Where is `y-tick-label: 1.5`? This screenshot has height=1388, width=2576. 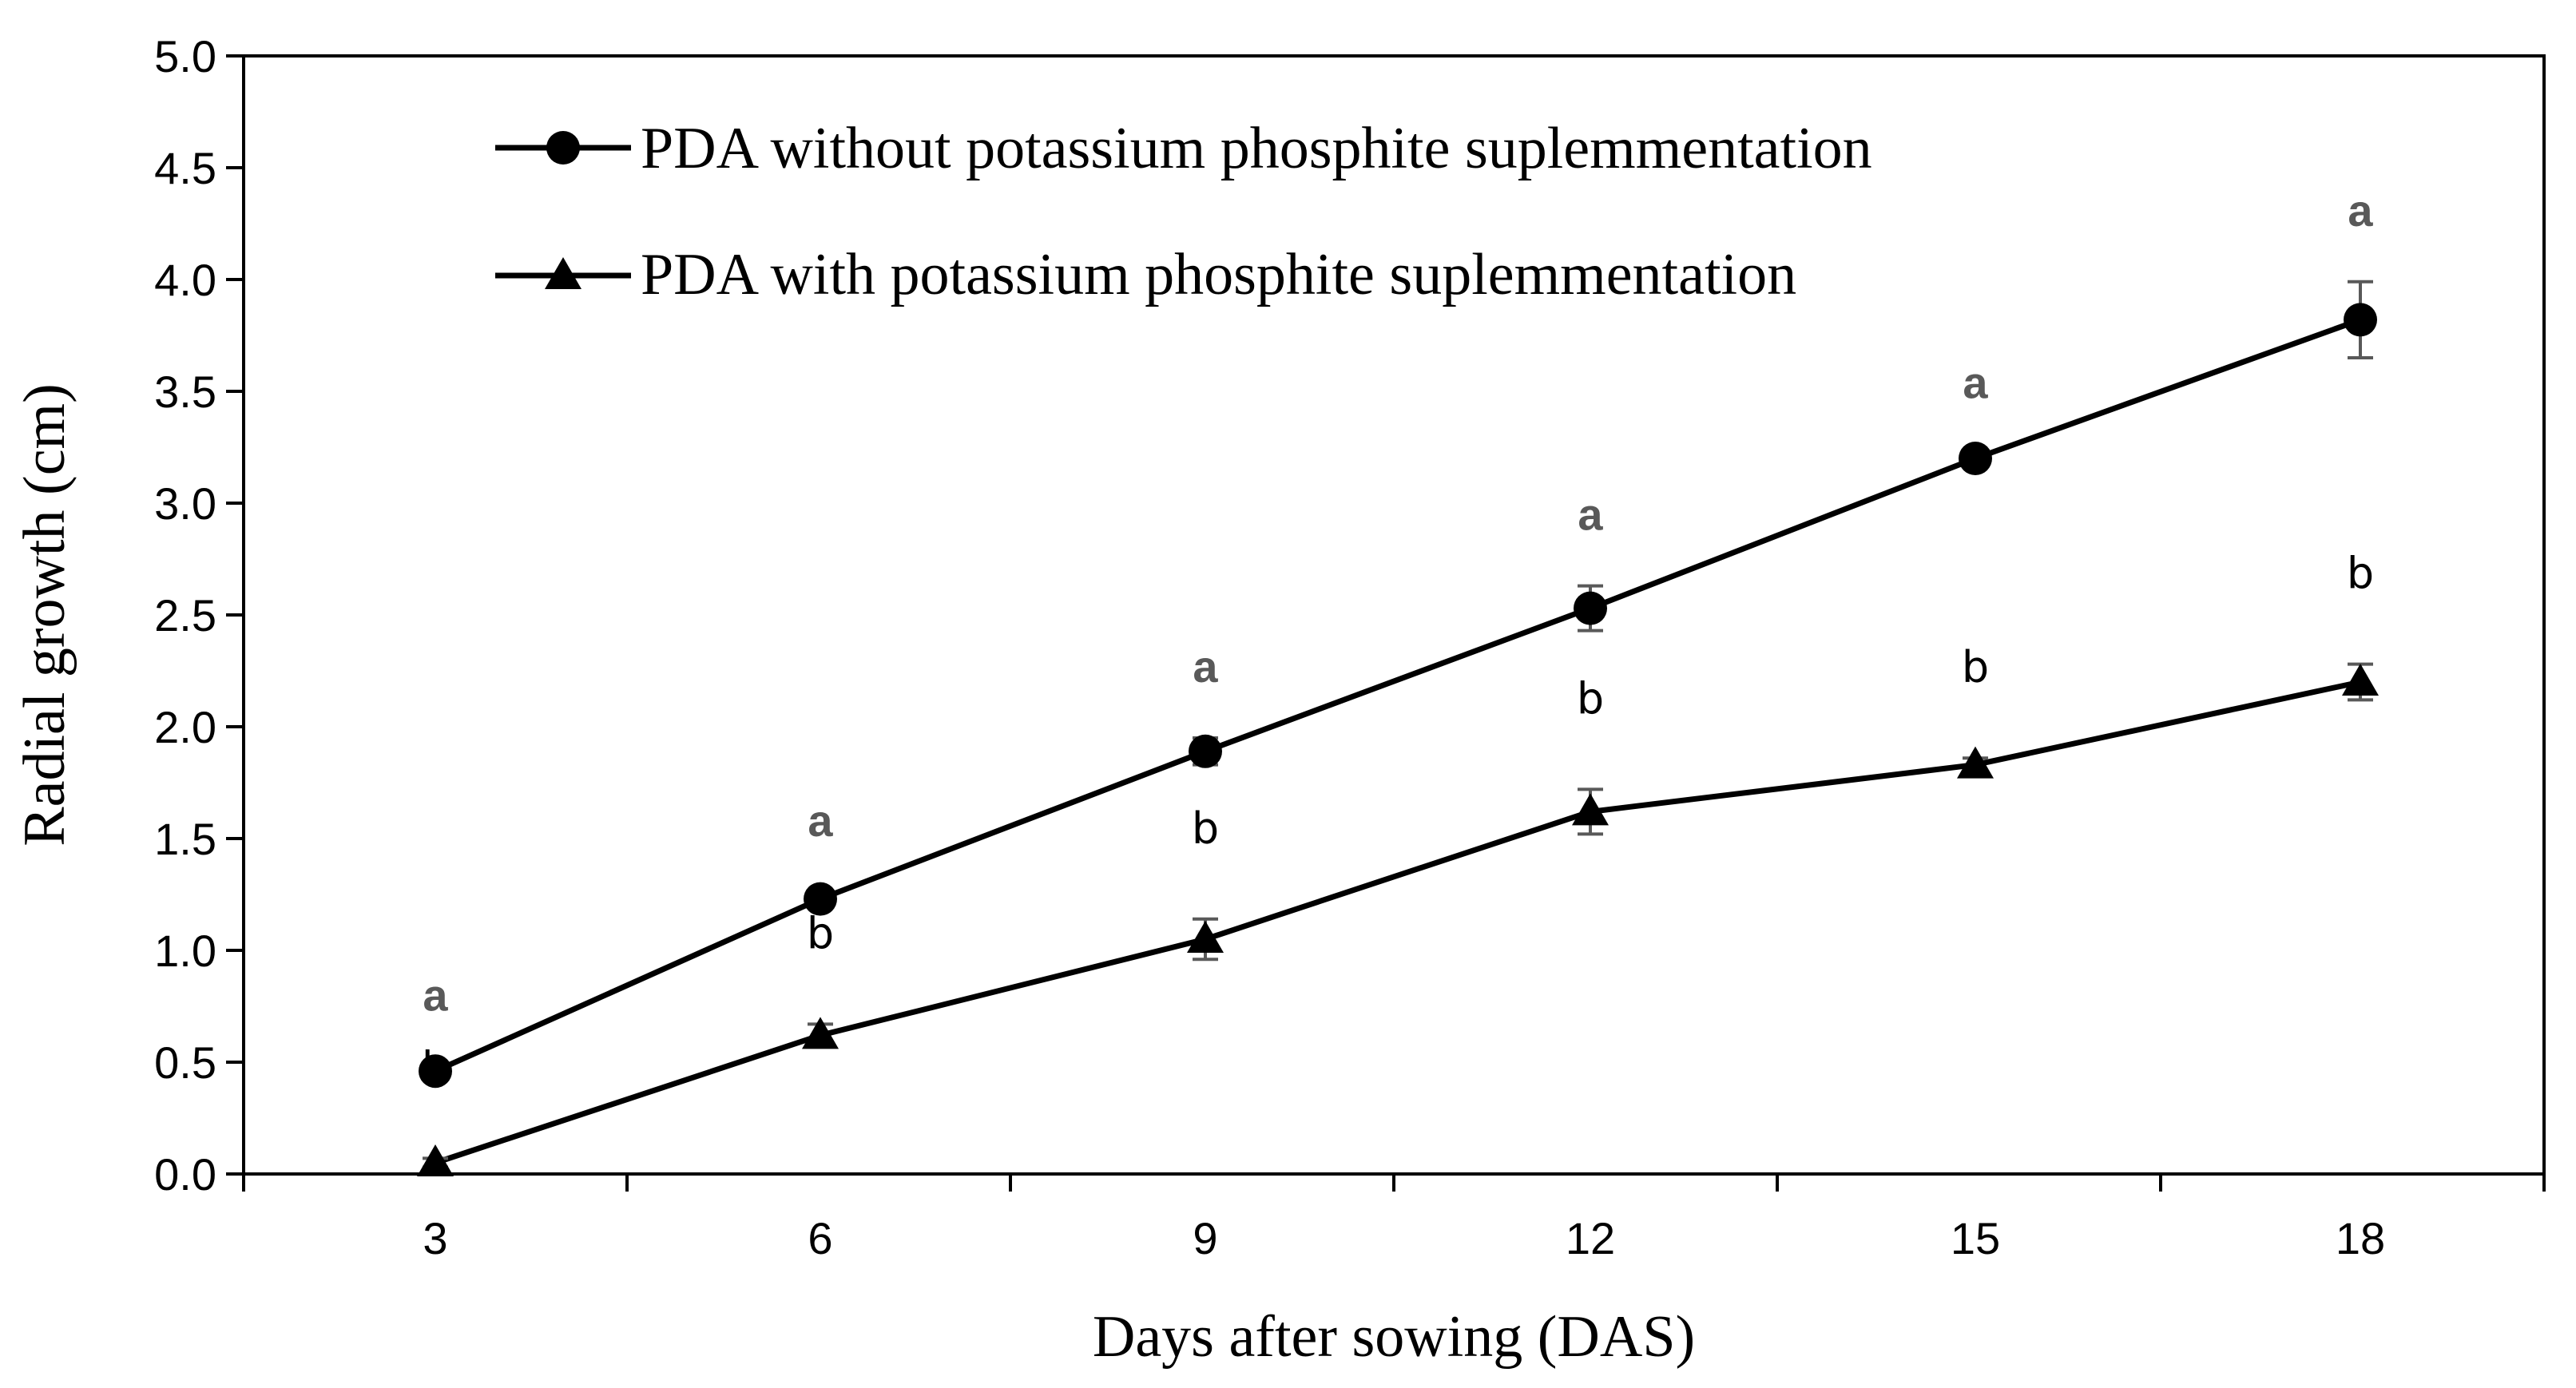
y-tick-label: 1.5 is located at coordinates (185, 839).